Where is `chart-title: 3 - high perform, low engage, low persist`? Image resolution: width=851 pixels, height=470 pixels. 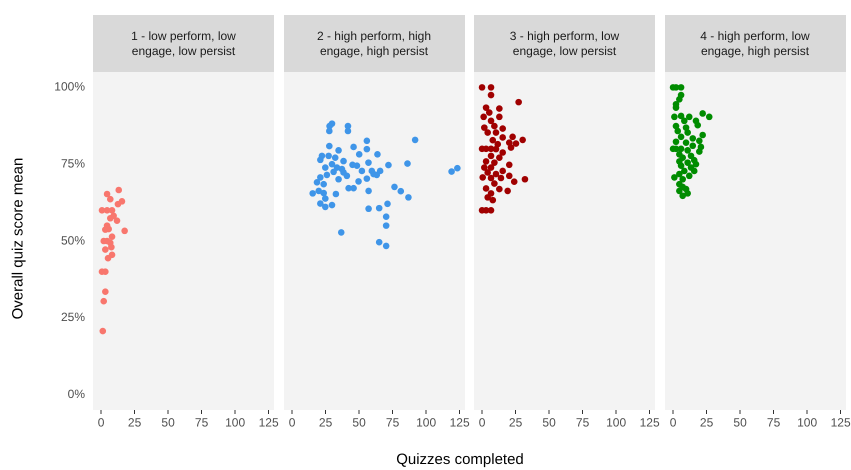
chart-title: 3 - high perform, low engage, low persist is located at coordinates (564, 43).